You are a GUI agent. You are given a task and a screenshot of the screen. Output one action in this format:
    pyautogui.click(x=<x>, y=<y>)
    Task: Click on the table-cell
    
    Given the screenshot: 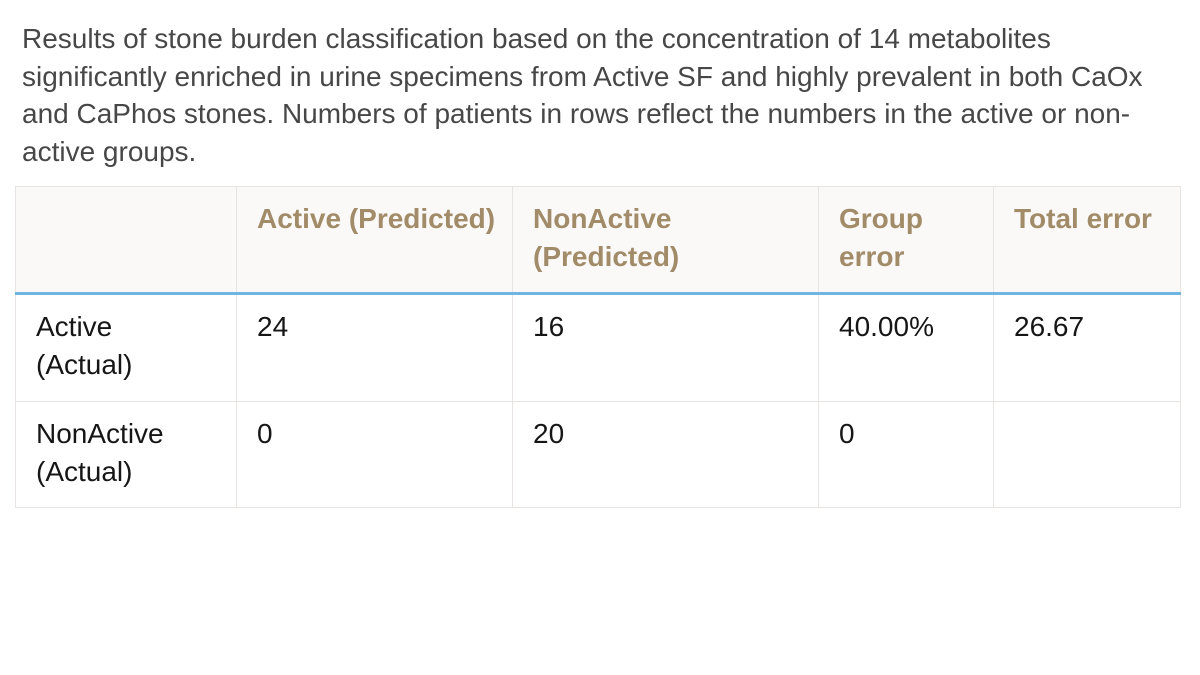 What is the action you would take?
    pyautogui.click(x=1087, y=454)
    